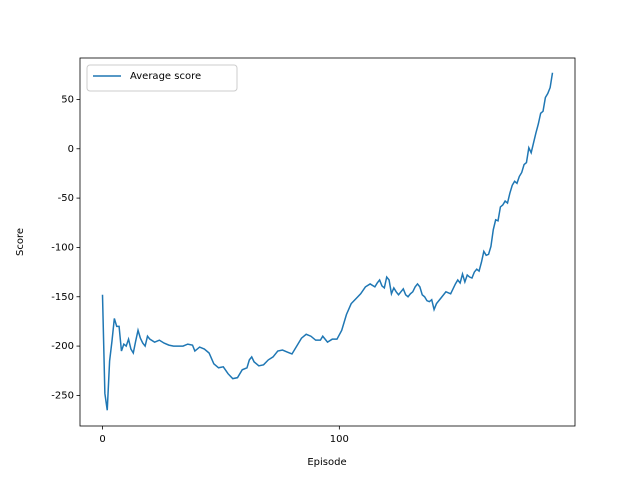 The height and width of the screenshot is (484, 640). I want to click on legend-box, so click(162, 78).